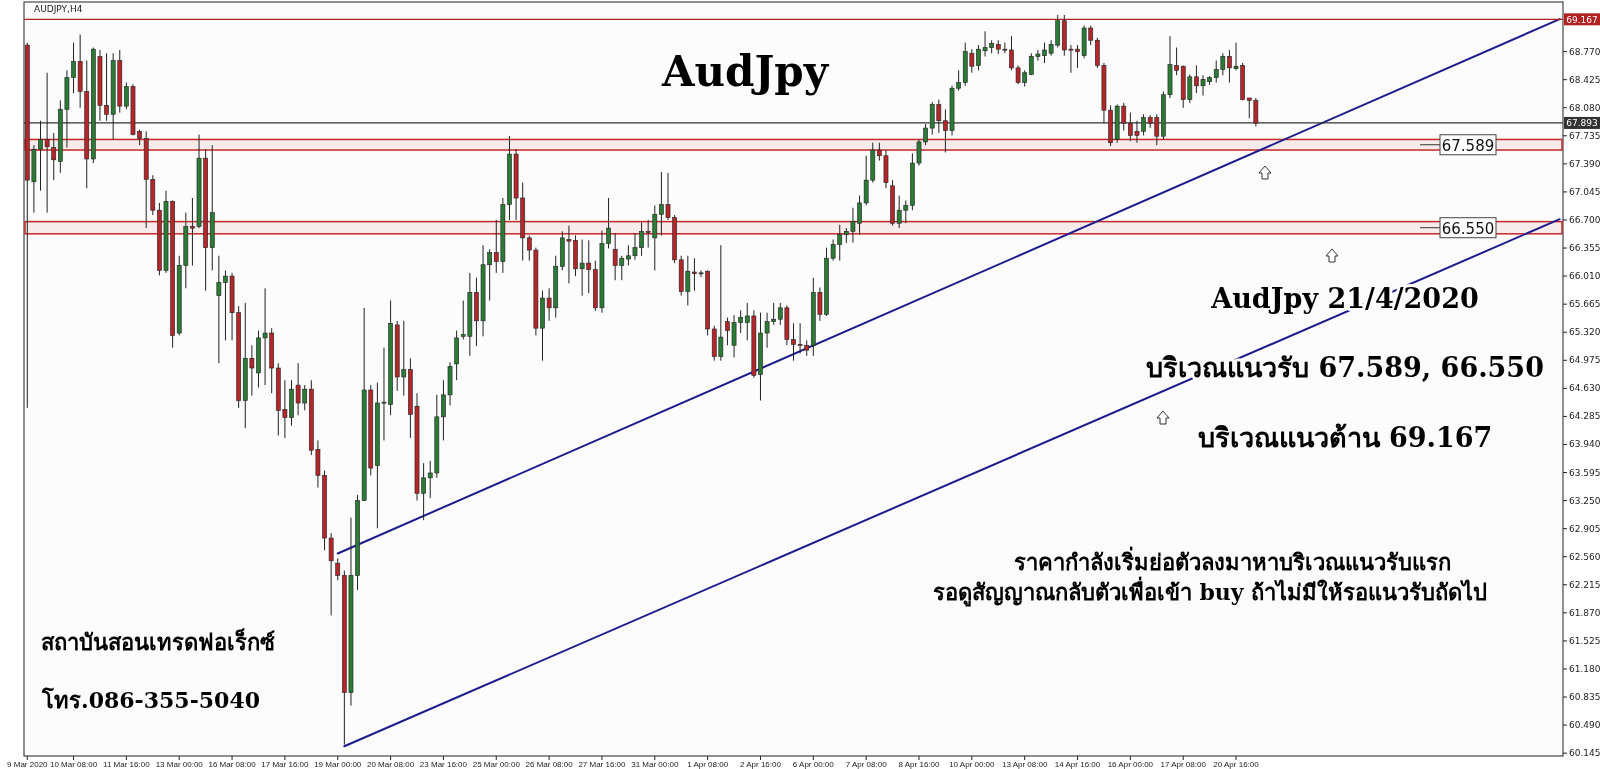  Describe the element at coordinates (338, 764) in the screenshot. I see `x-tick-label: 19 Mar 00:00` at that location.